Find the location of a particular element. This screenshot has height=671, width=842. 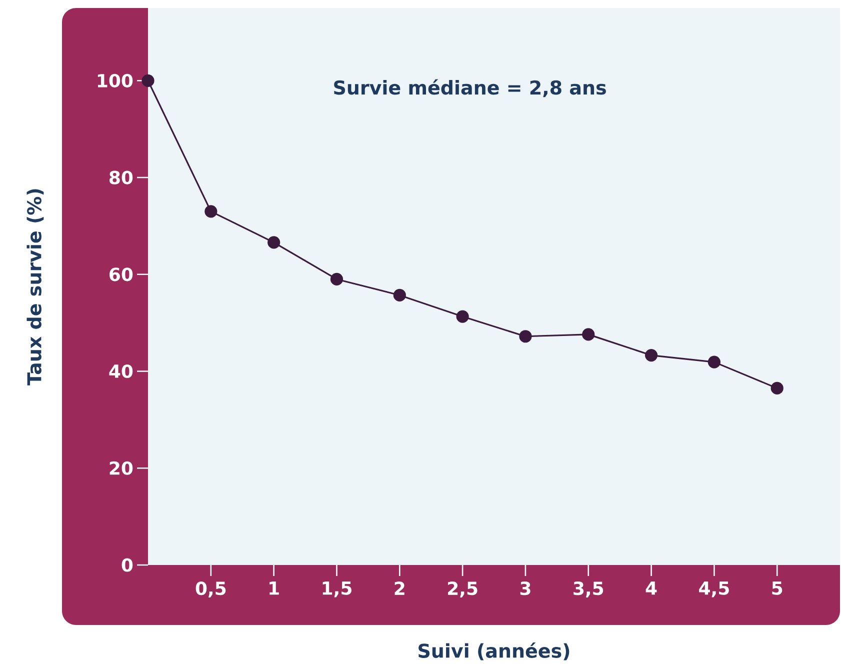

x-tick-label: 3,5 is located at coordinates (589, 590).